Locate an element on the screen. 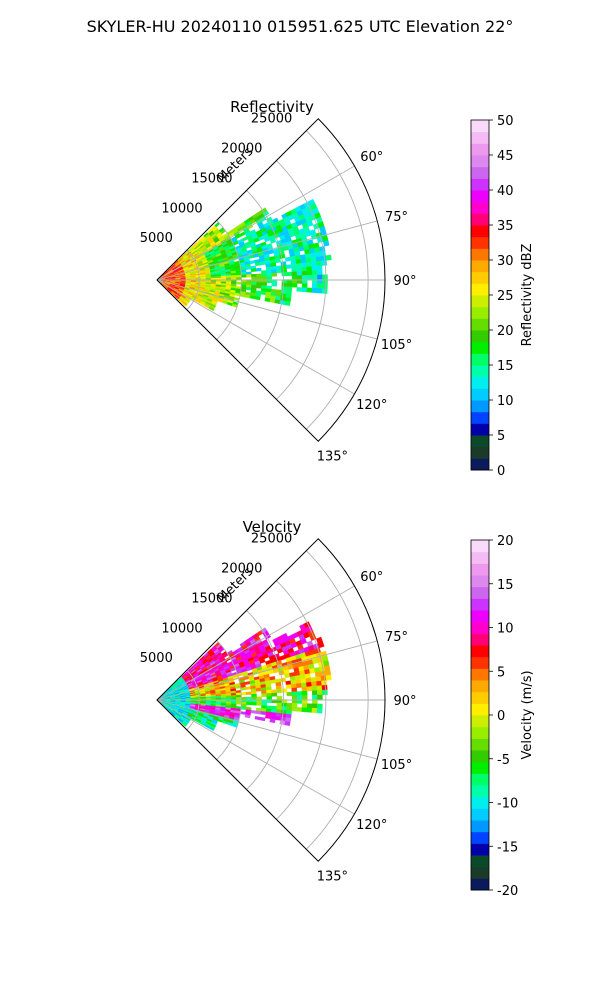 The width and height of the screenshot is (600, 1000). range-tick-label: 15000 is located at coordinates (211, 178).